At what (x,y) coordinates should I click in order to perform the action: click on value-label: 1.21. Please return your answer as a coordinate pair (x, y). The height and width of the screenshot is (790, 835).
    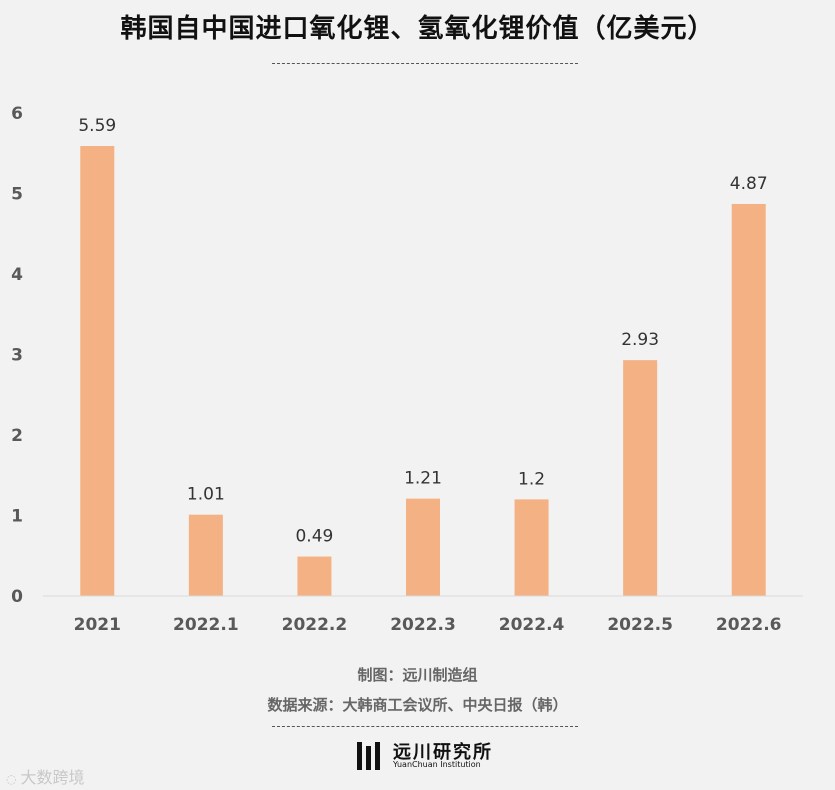
    Looking at the image, I should click on (423, 479).